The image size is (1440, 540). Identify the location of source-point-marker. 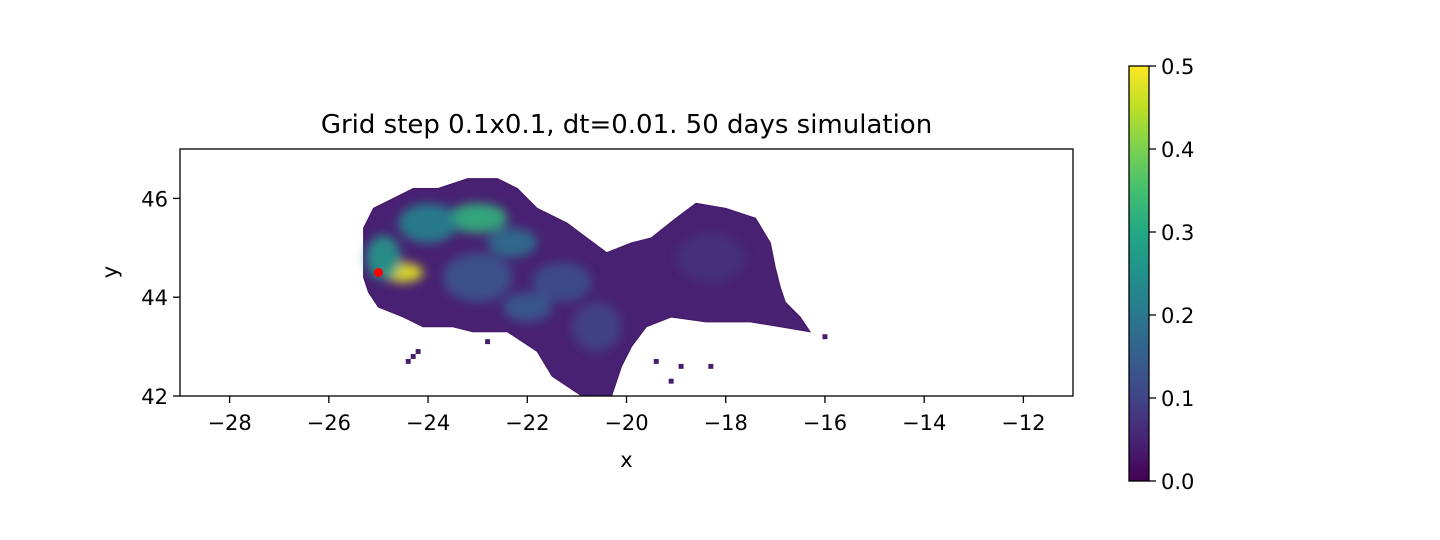
(378, 272).